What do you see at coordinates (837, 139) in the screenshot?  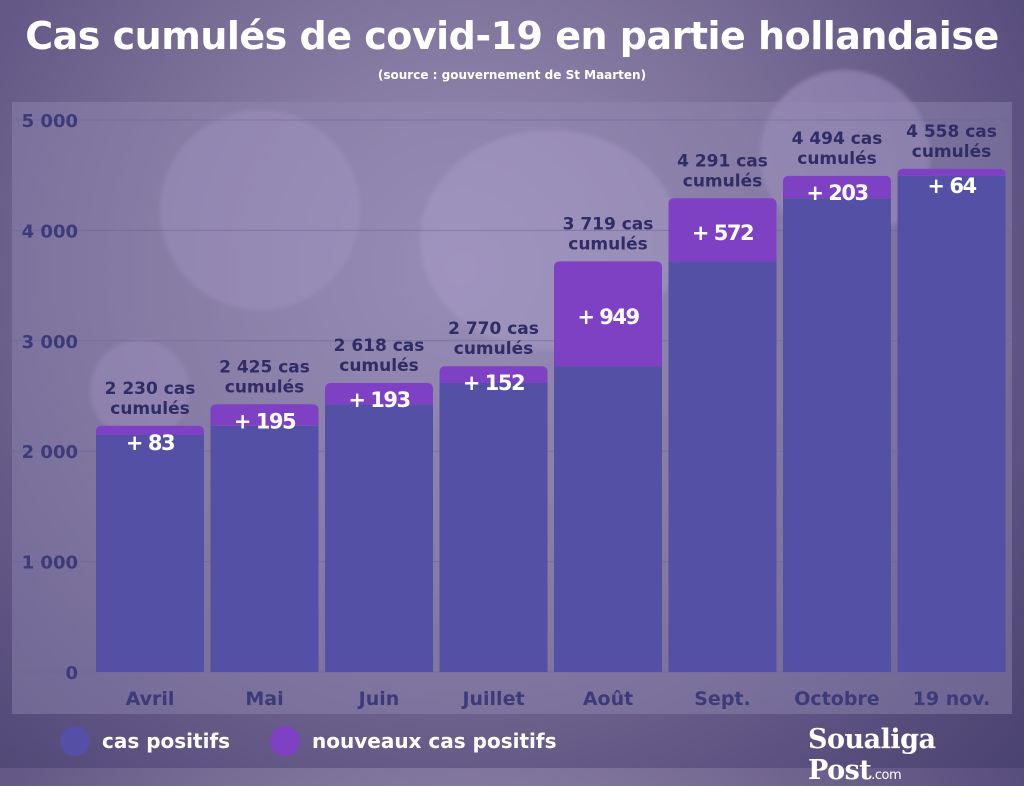 I see `total-label-line1: 4 494 cas` at bounding box center [837, 139].